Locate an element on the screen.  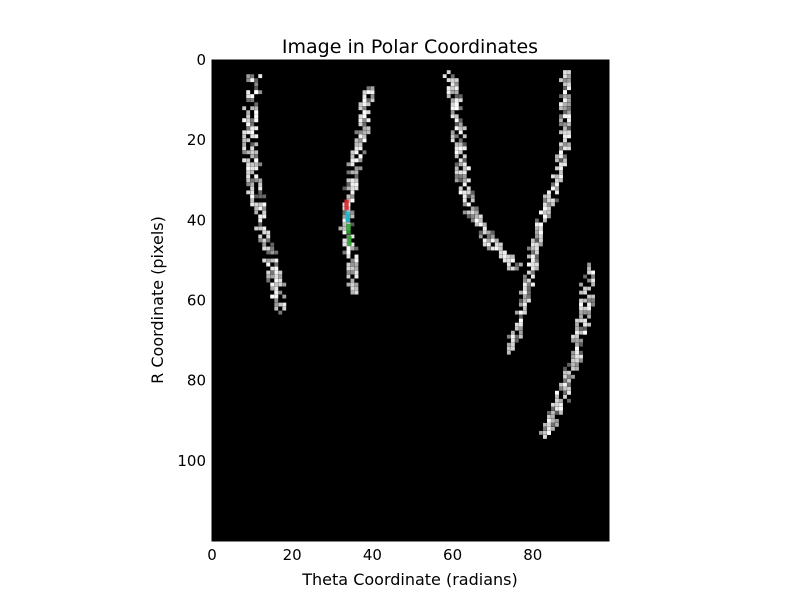
y-axis-label: R Coordinate (pixels) is located at coordinates (157, 300).